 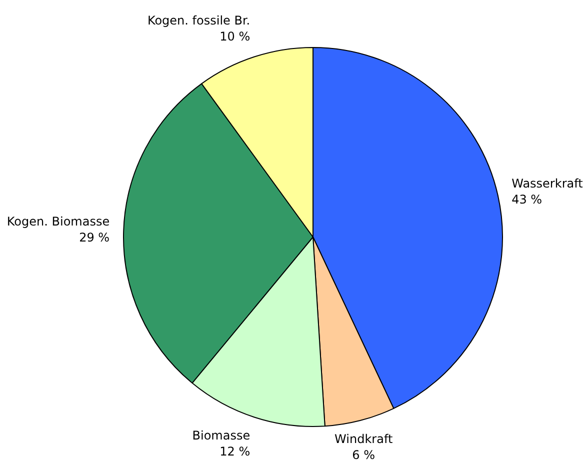 I want to click on data-label: 6 %, so click(x=364, y=455).